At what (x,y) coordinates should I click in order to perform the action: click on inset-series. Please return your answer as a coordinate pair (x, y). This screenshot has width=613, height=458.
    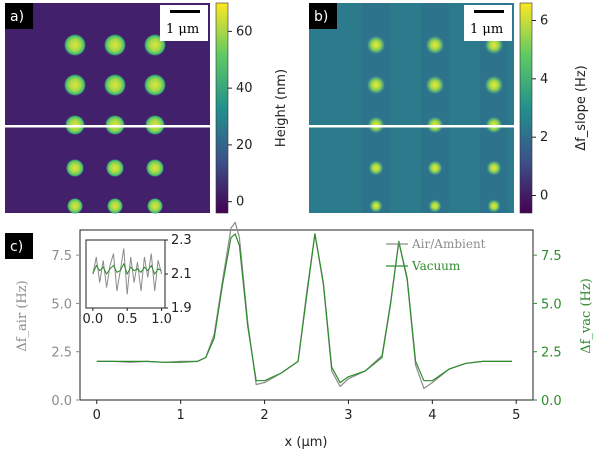
    Looking at the image, I should click on (127, 271).